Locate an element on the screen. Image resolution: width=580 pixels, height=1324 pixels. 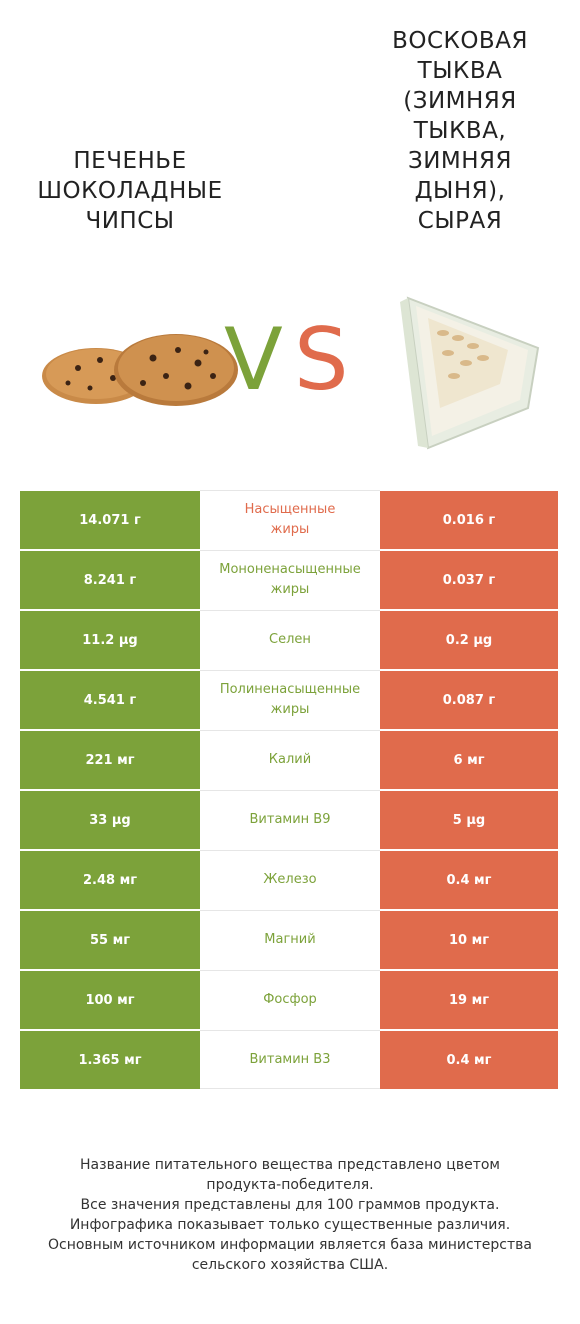
nutrient-name-cell: Фосфор is located at coordinates (290, 999).